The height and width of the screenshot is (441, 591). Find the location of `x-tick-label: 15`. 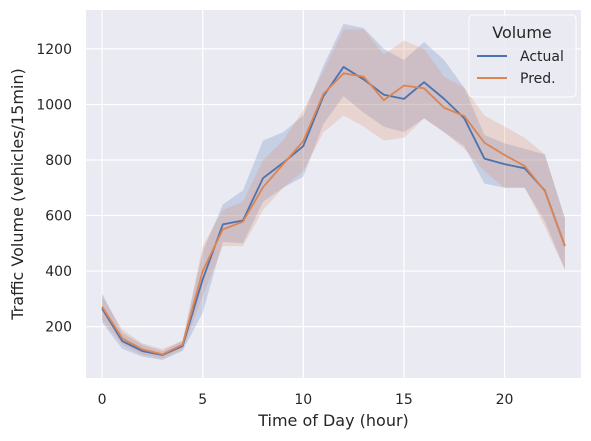

x-tick-label: 15 is located at coordinates (404, 400).